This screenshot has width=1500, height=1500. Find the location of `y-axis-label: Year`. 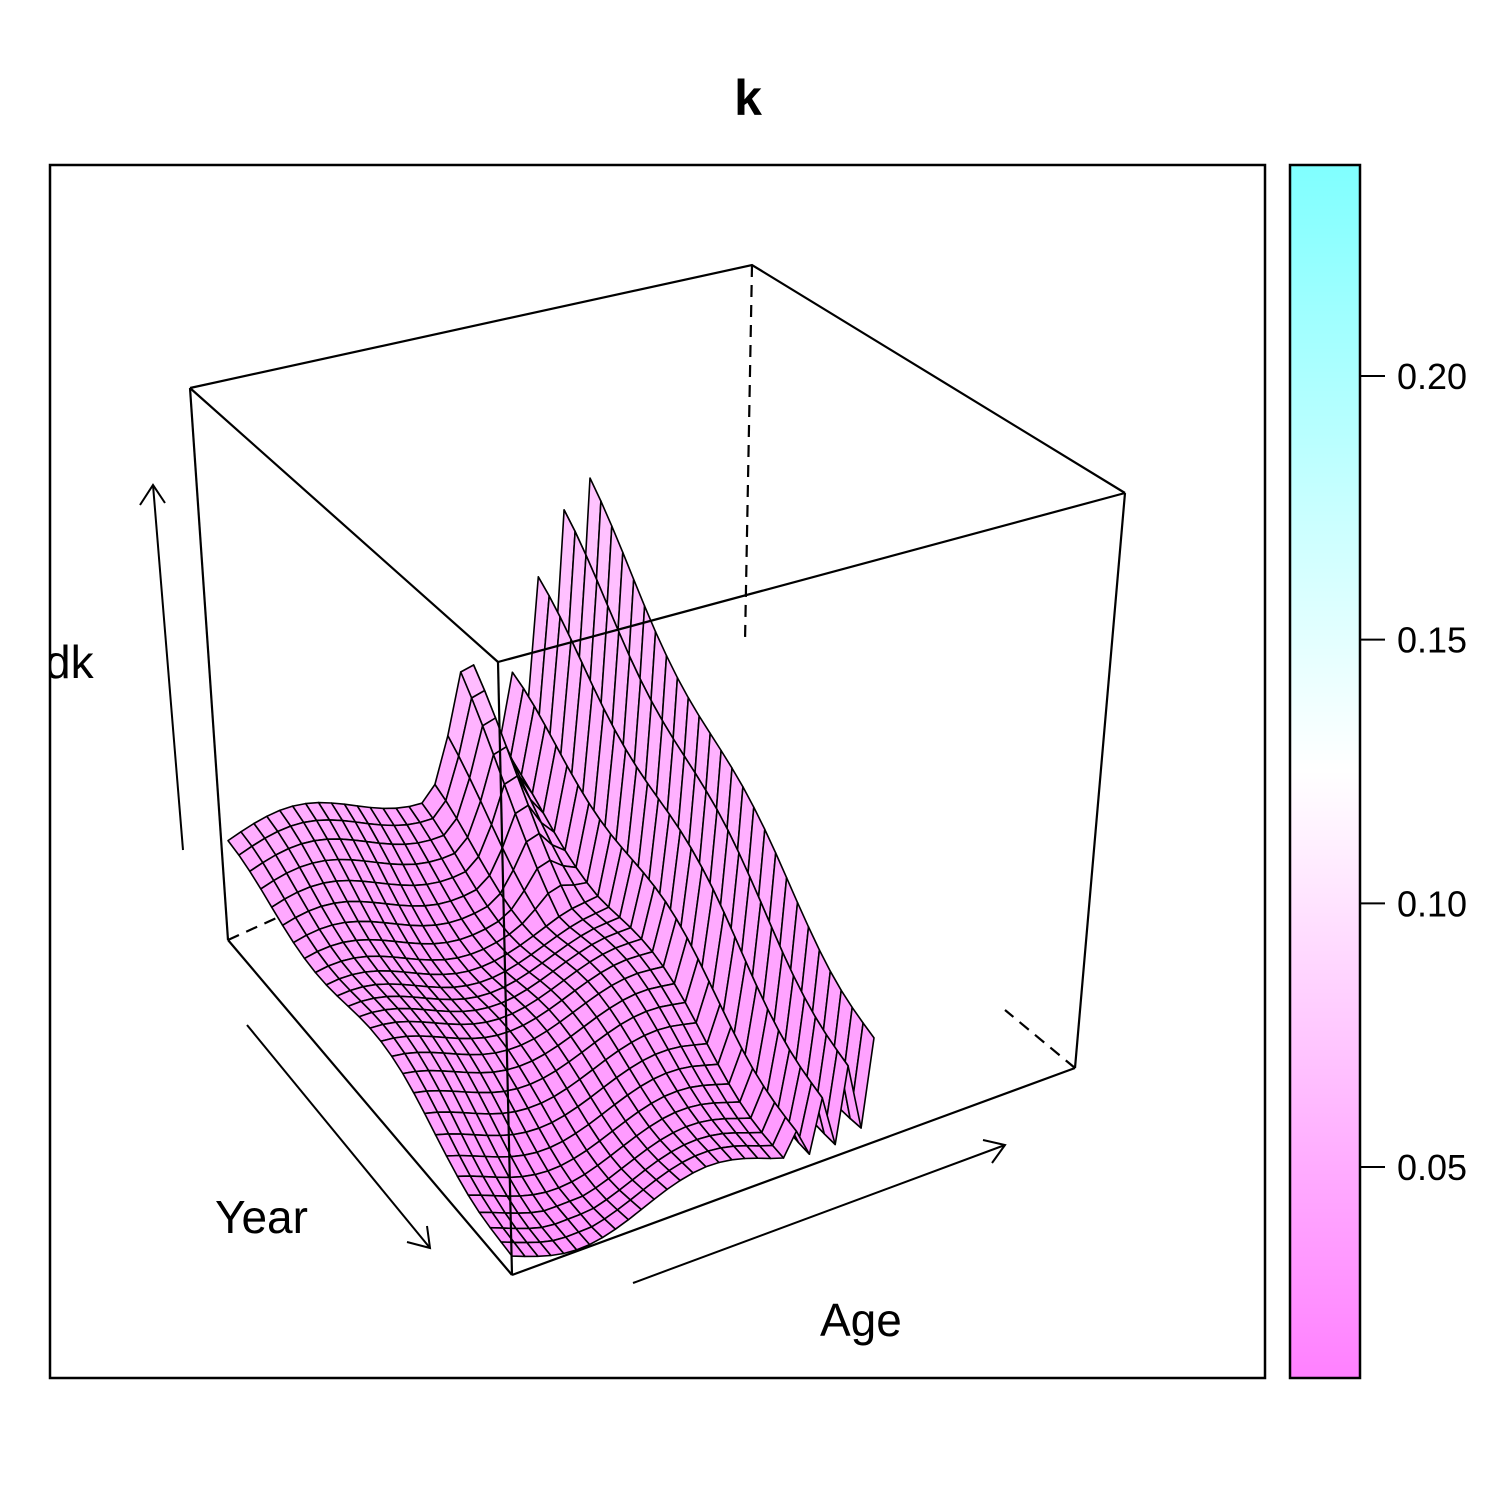

y-axis-label: Year is located at coordinates (261, 1217).